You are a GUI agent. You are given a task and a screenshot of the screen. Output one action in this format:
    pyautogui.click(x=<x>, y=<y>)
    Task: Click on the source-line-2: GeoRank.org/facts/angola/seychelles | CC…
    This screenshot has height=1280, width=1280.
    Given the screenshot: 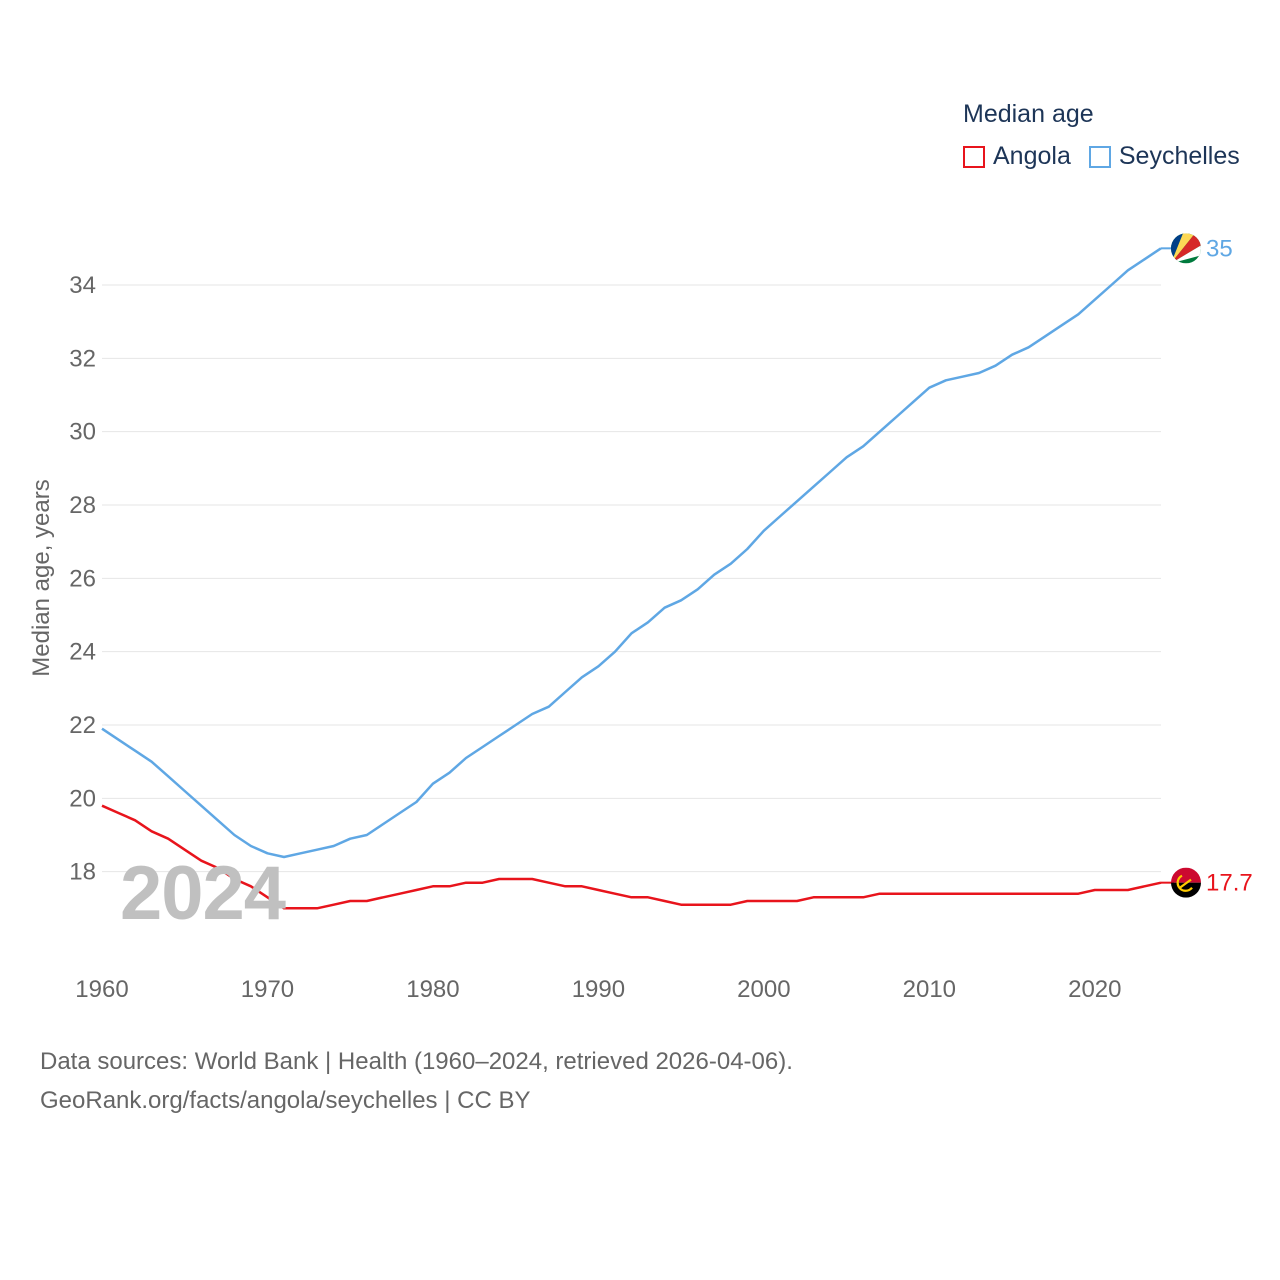 What is the action you would take?
    pyautogui.click(x=285, y=1100)
    